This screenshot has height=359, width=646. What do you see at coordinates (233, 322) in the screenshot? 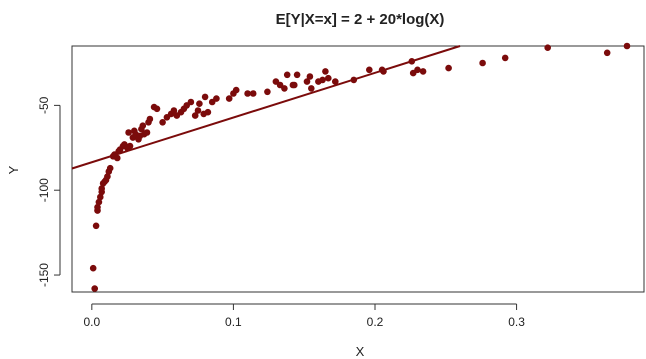
I see `x-tick-label-1: 0.1` at bounding box center [233, 322].